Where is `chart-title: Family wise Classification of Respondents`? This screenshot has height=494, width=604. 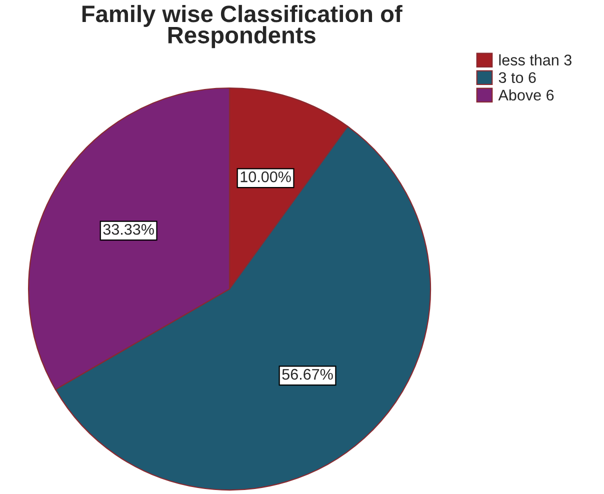
chart-title: Family wise Classification of Respondents is located at coordinates (242, 26).